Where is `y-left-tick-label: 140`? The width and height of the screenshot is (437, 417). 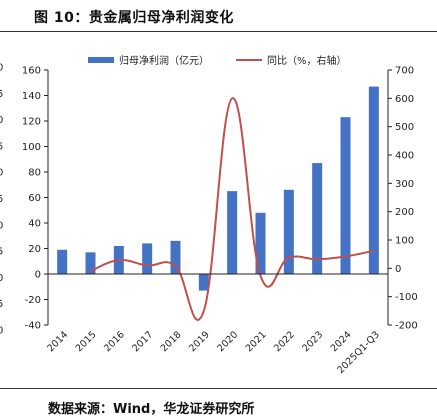 y-left-tick-label: 140 is located at coordinates (31, 96).